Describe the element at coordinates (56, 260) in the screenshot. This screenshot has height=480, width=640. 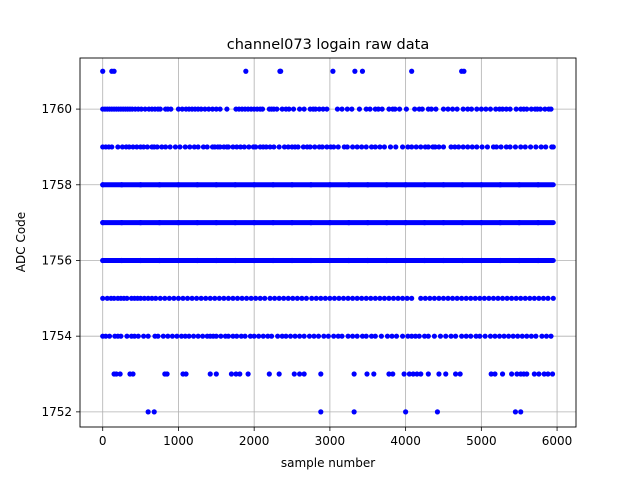
I see `y-tick-label: 1756` at that location.